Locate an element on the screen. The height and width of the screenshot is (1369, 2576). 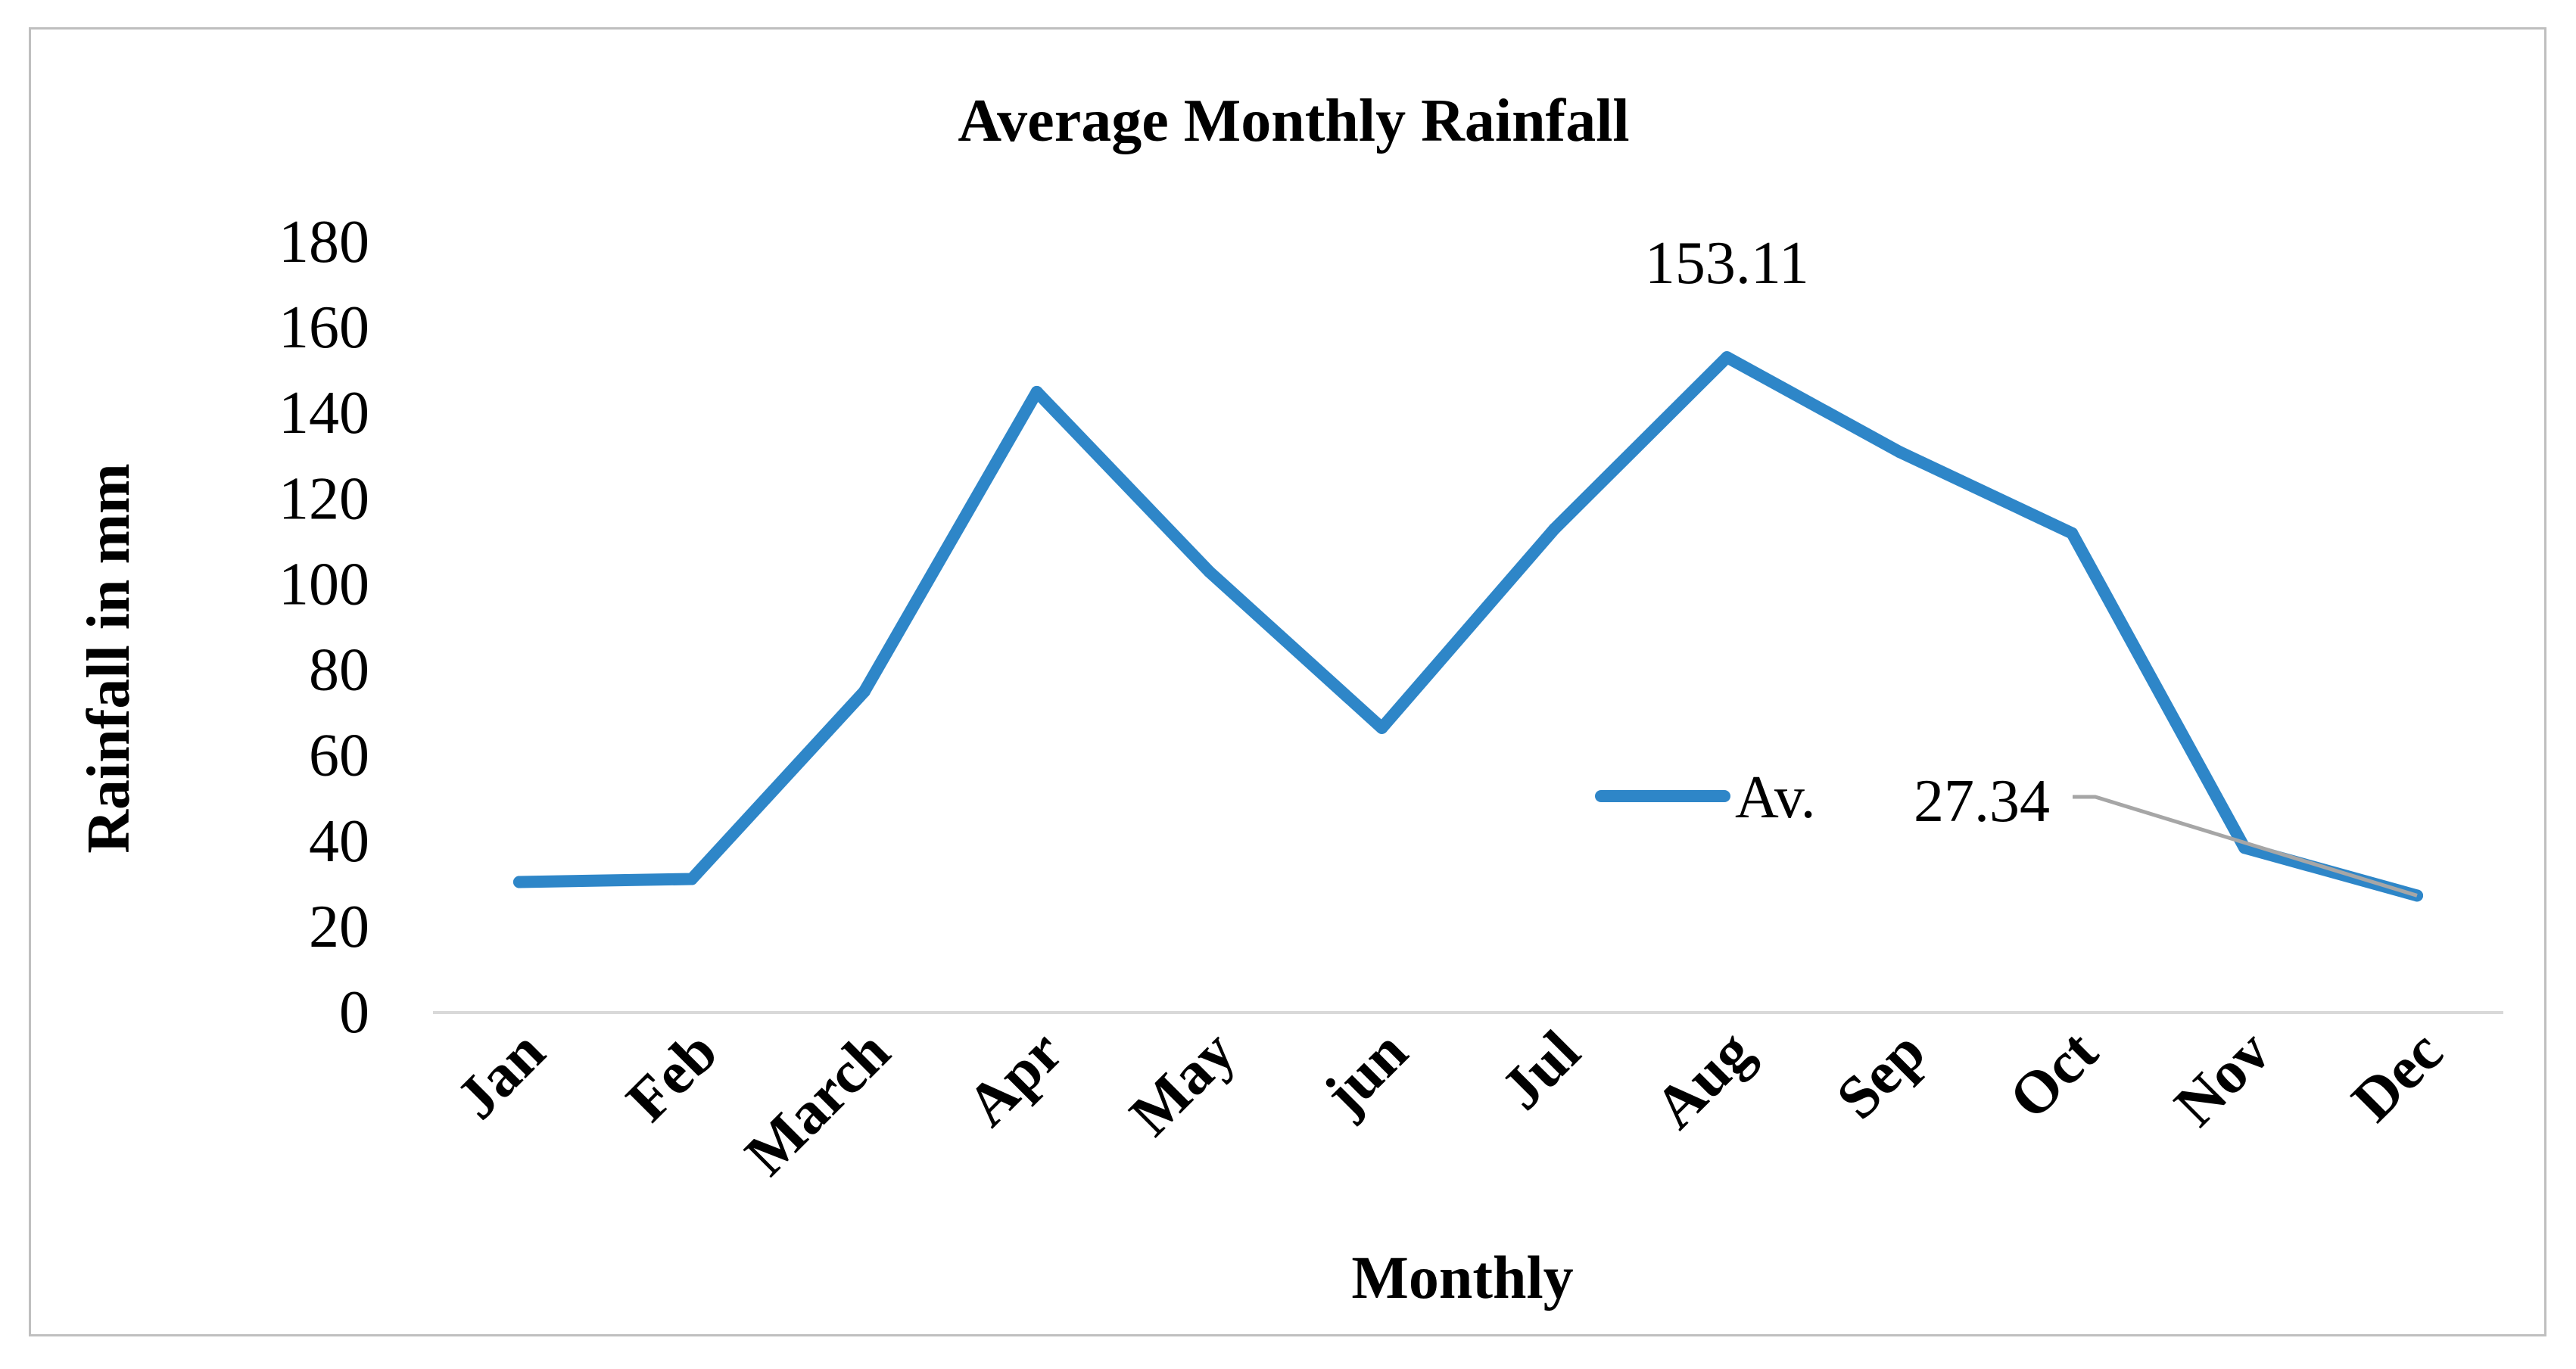
y-axis-label: Rainfall in mm is located at coordinates (109, 658).